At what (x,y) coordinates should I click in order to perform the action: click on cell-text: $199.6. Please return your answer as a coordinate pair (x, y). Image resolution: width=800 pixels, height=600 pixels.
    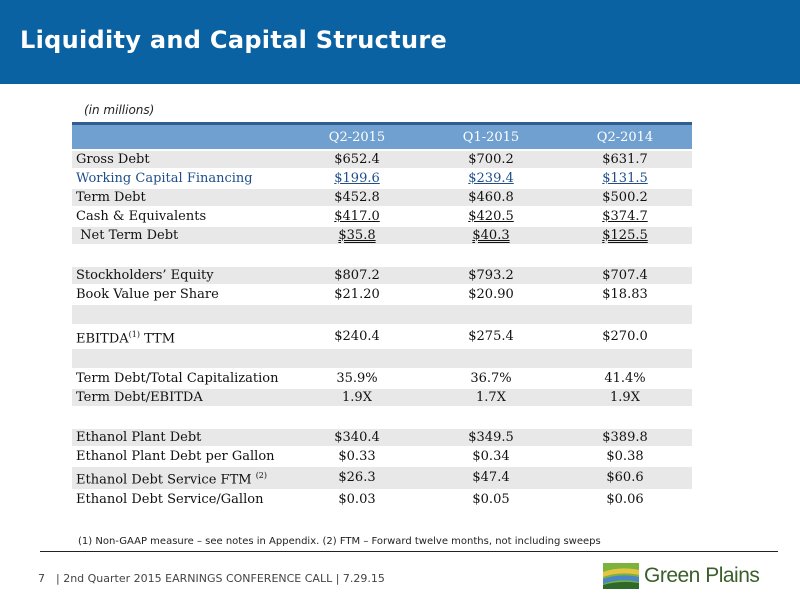
    Looking at the image, I should click on (357, 178).